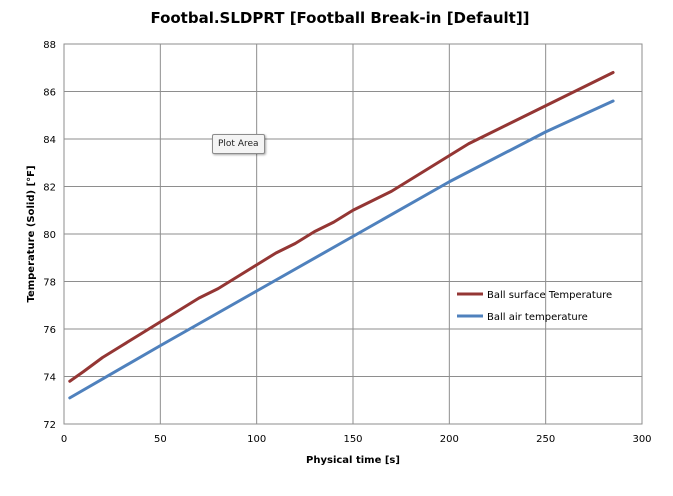 The width and height of the screenshot is (673, 496). I want to click on plot-area-tooltip: Plot Area, so click(238, 144).